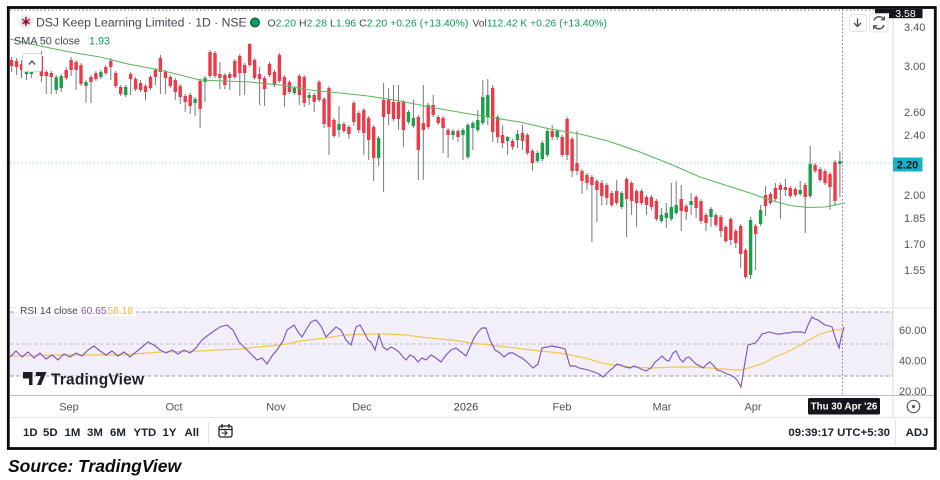 Image resolution: width=940 pixels, height=480 pixels. I want to click on svg-text: Apr, so click(752, 408).